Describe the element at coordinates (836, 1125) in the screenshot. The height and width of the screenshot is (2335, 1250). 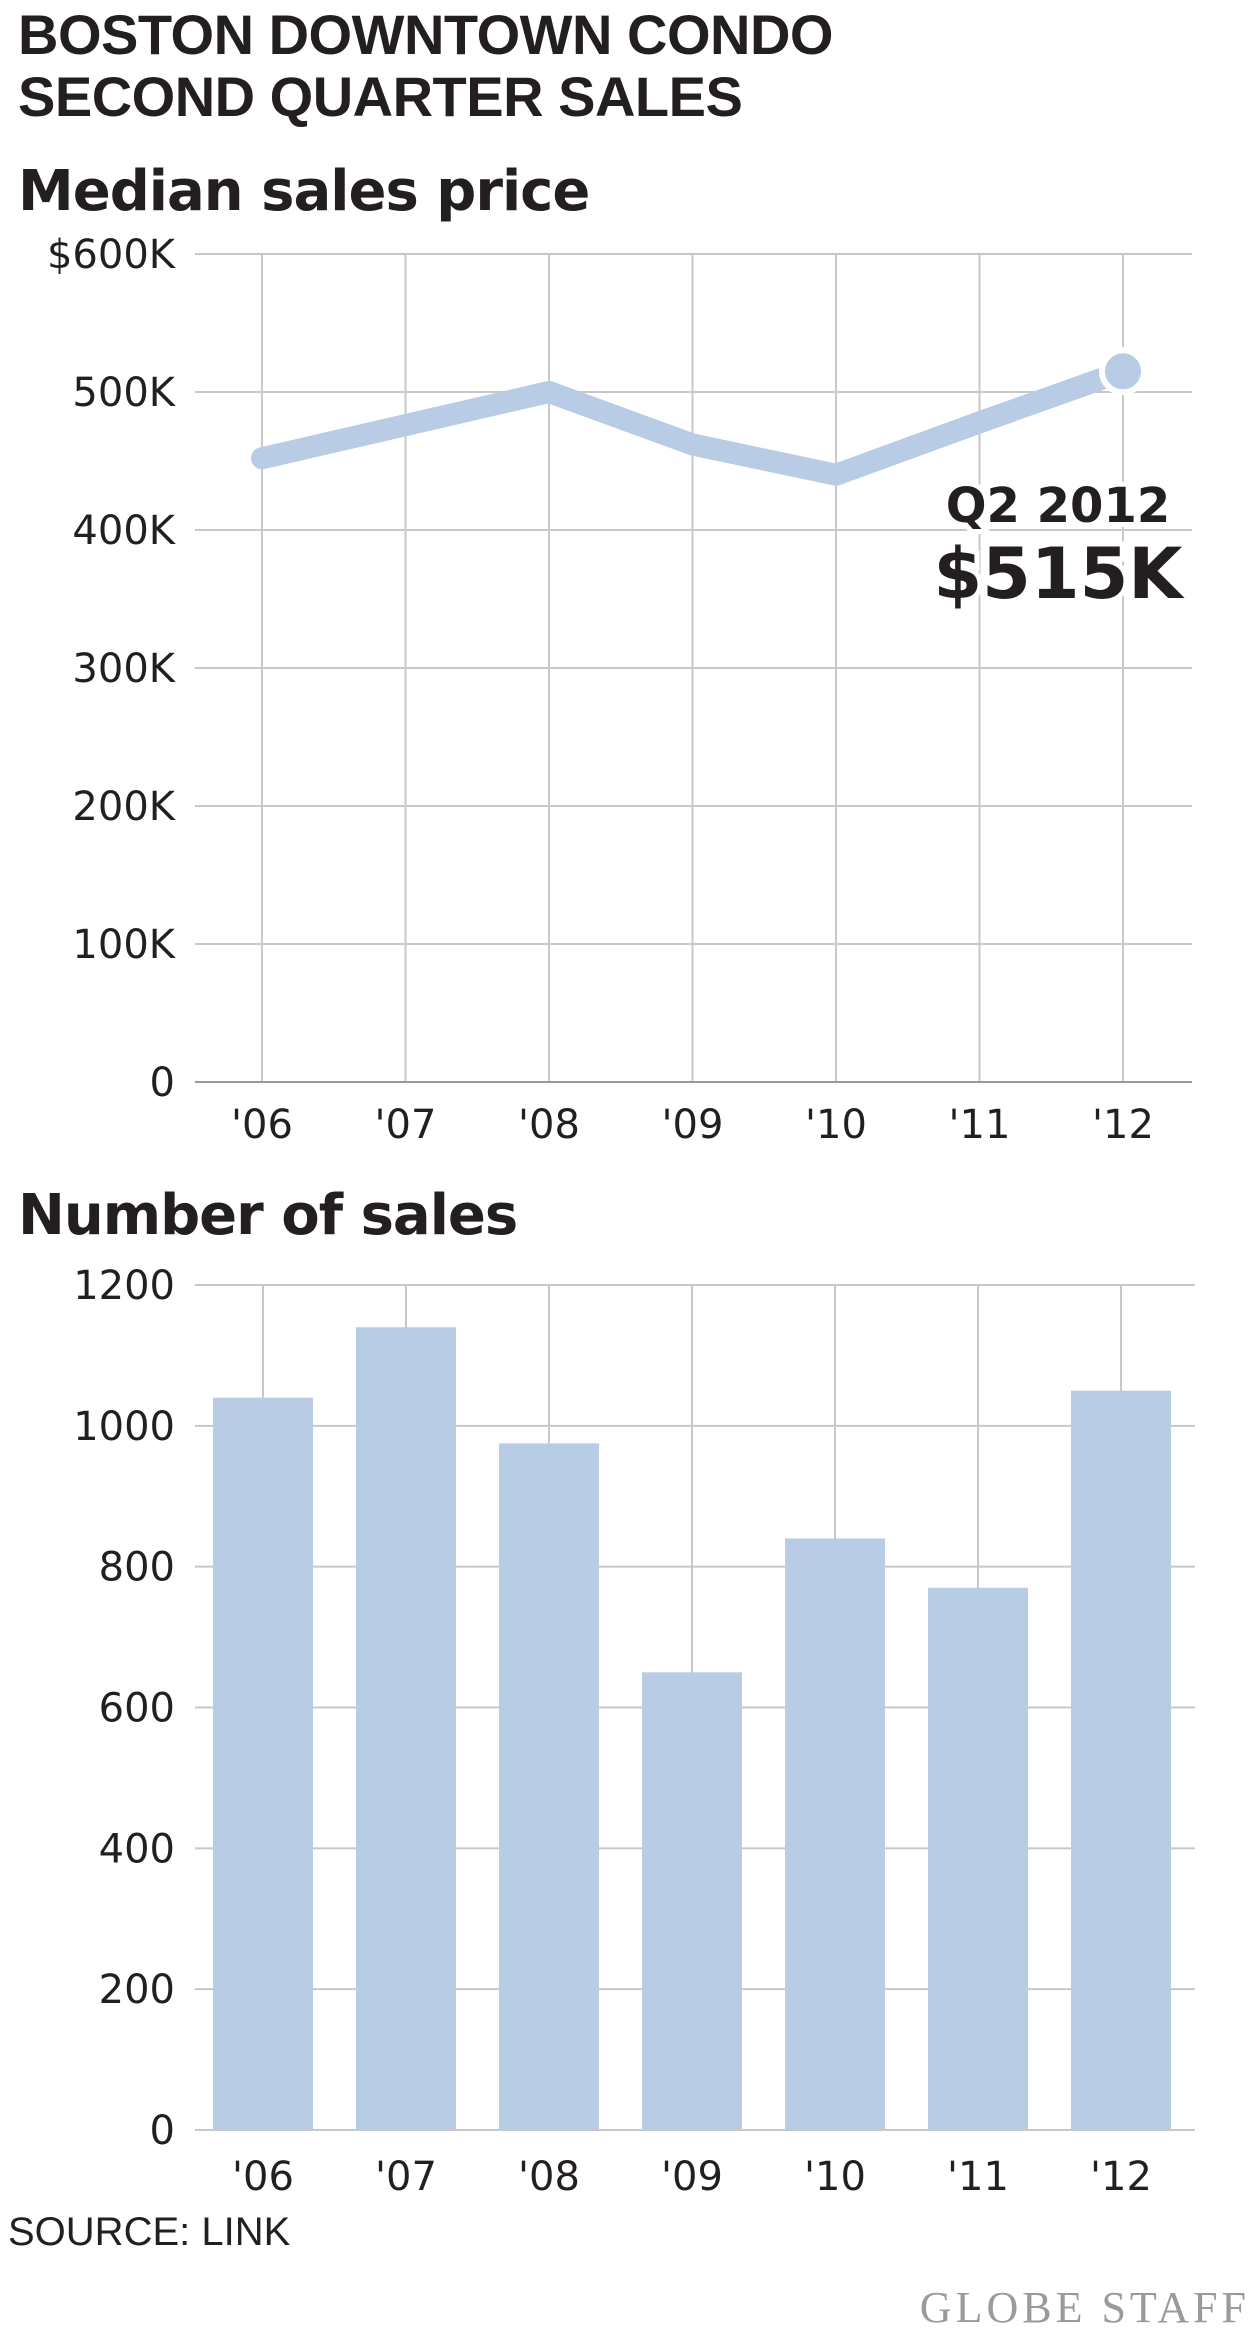
I see `price-x-tick-label: '10` at that location.